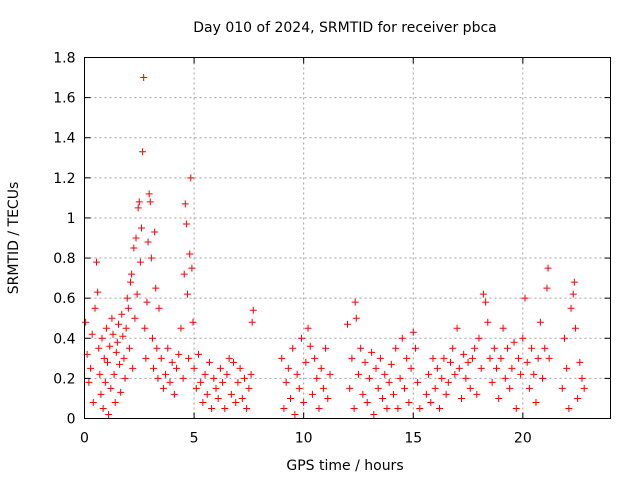 The image size is (640, 480). Describe the element at coordinates (14, 238) in the screenshot. I see `y-axis-label: SRMTID / TECUs` at that location.